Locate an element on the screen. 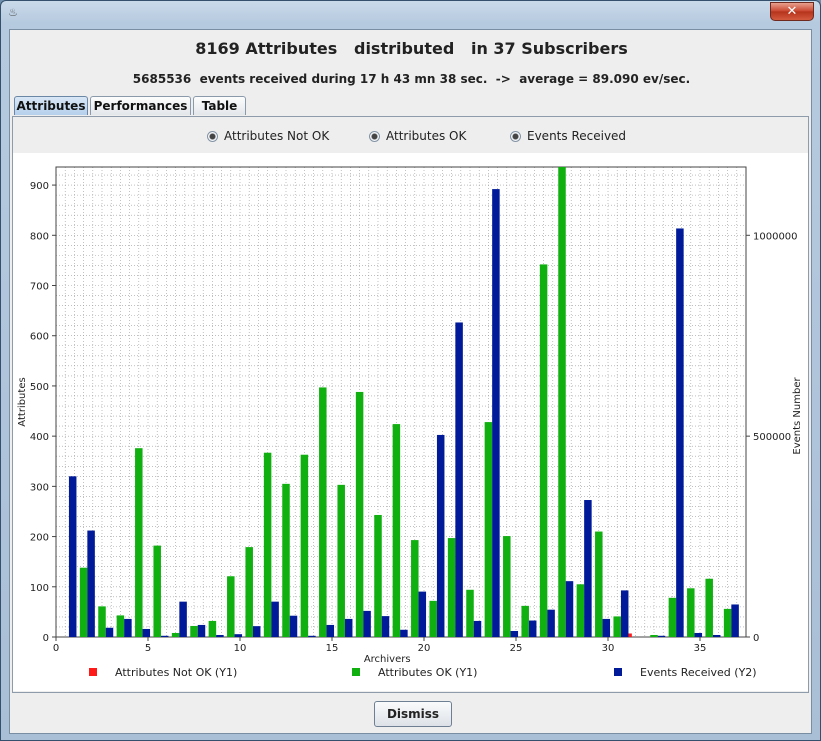 The width and height of the screenshot is (821, 741). tab-attributes: Attributes is located at coordinates (51, 105).